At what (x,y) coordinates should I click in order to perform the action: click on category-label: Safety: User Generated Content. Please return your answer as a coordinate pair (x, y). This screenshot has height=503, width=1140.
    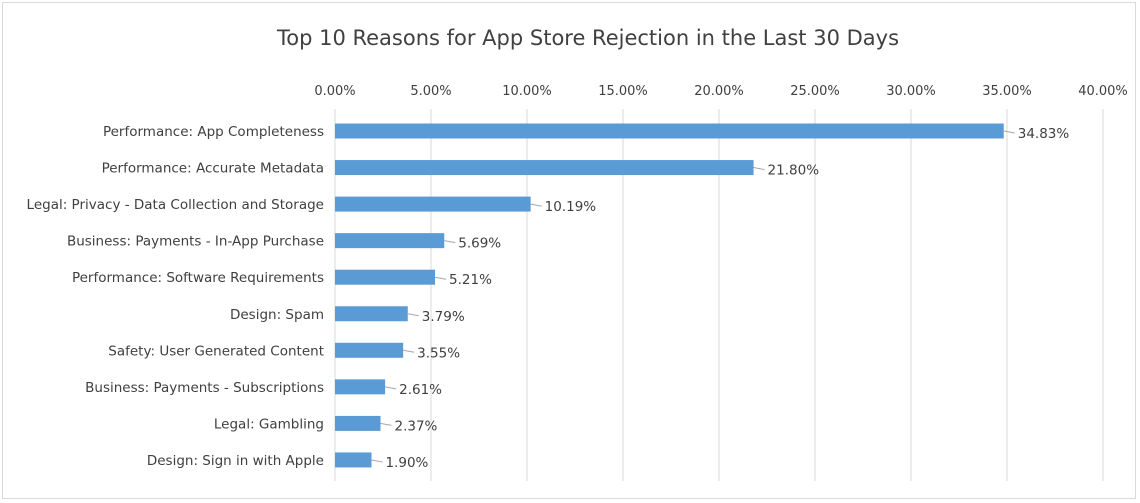
    Looking at the image, I should click on (216, 351).